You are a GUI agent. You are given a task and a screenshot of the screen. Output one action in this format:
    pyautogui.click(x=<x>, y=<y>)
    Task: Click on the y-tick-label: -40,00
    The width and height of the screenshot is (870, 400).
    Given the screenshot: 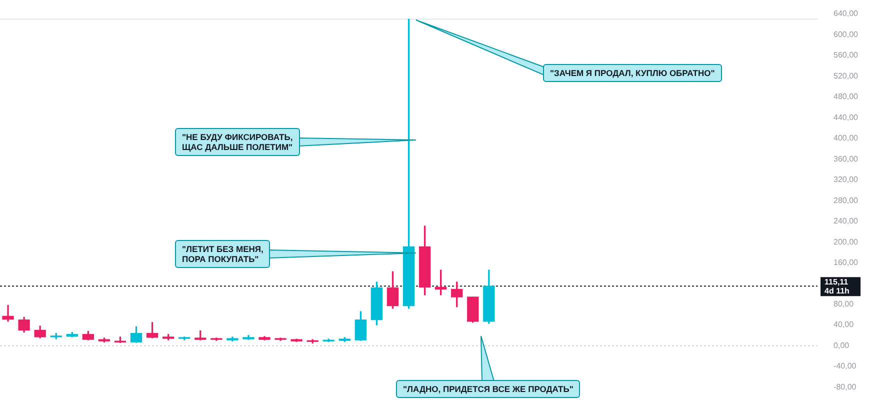 What is the action you would take?
    pyautogui.click(x=845, y=366)
    